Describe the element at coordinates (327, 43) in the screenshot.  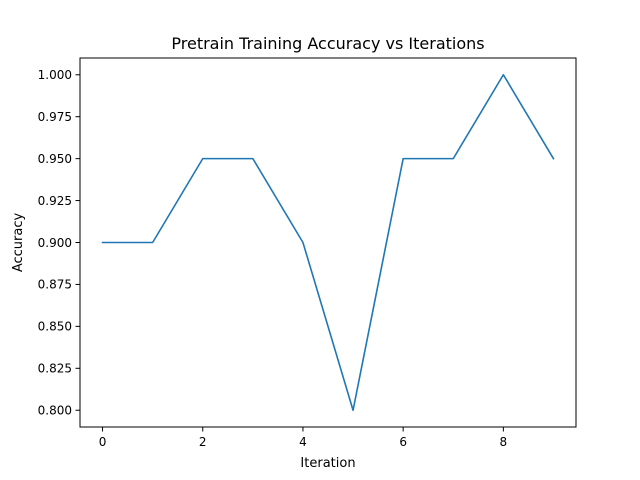
I see `chart-title: Pretrain Training Accuracy vs Iterations` at that location.